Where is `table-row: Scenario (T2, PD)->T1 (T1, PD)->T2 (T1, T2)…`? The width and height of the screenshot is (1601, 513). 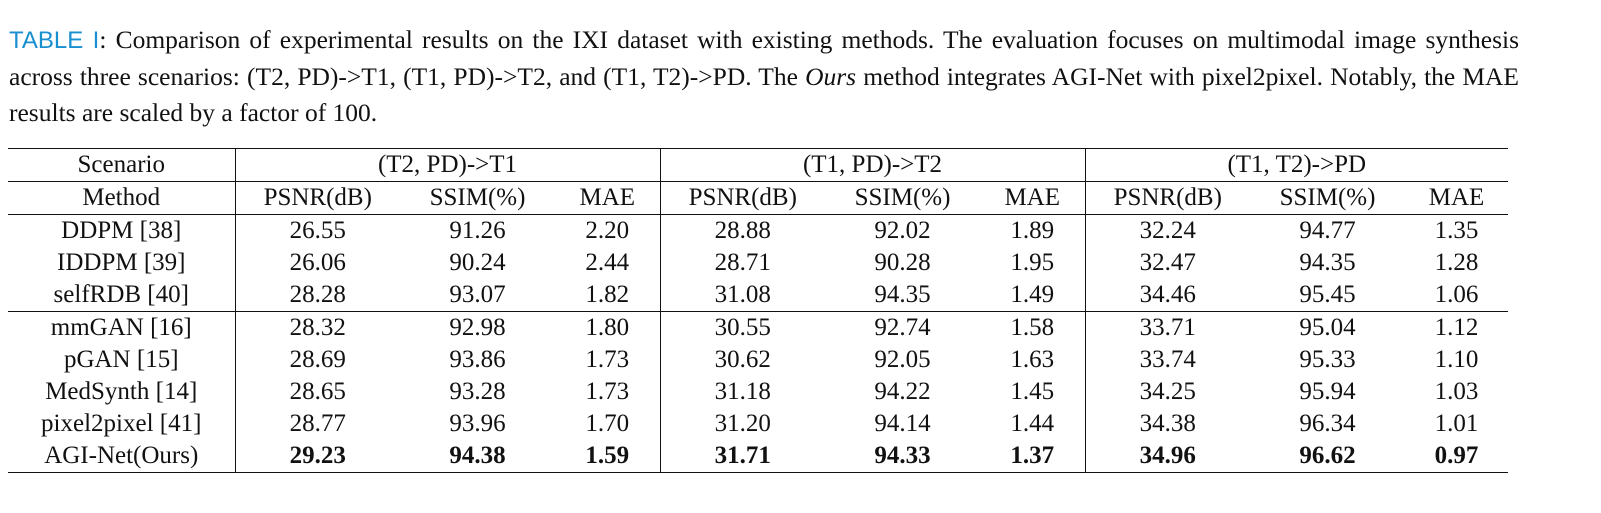 table-row: Scenario (T2, PD)->T1 (T1, PD)->T2 (T1, T2)… is located at coordinates (758, 165).